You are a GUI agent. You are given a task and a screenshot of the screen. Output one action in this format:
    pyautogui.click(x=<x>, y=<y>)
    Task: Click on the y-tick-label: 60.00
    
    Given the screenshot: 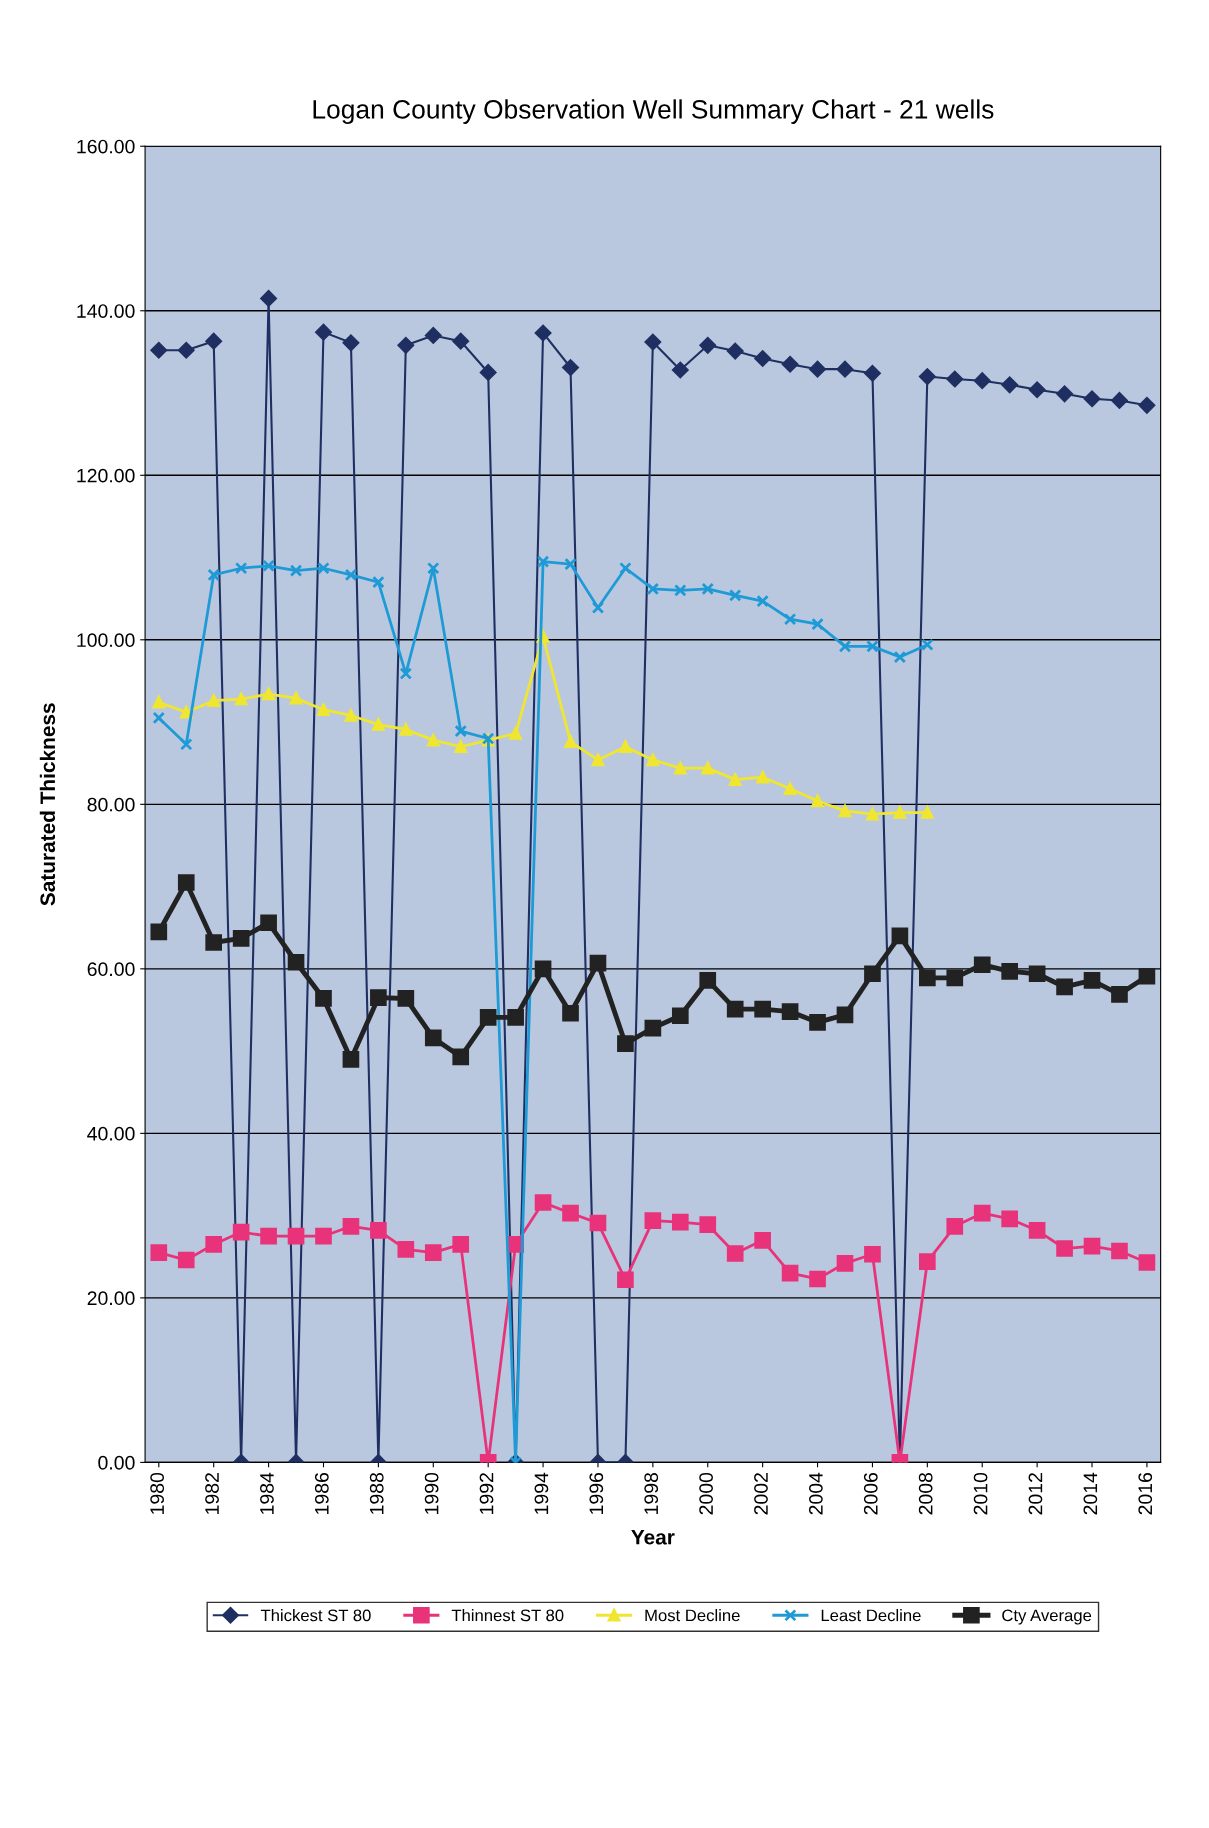 What is the action you would take?
    pyautogui.click(x=111, y=969)
    